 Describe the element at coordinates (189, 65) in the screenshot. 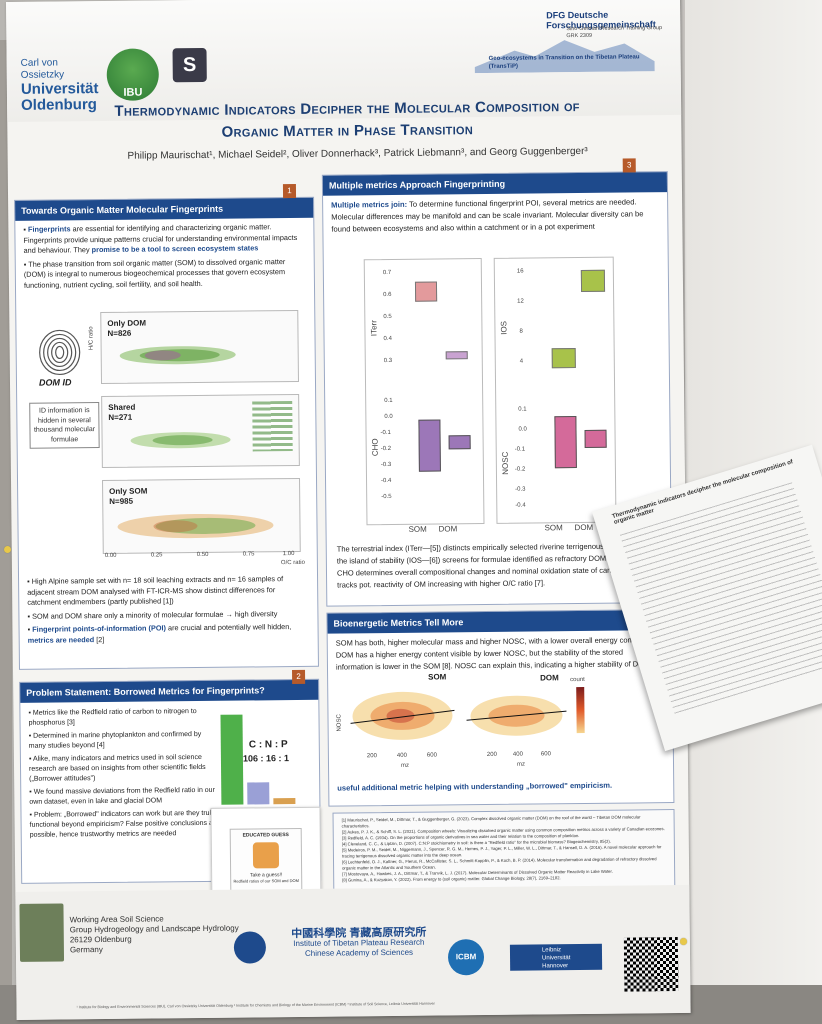

I see `s-logo: S` at that location.